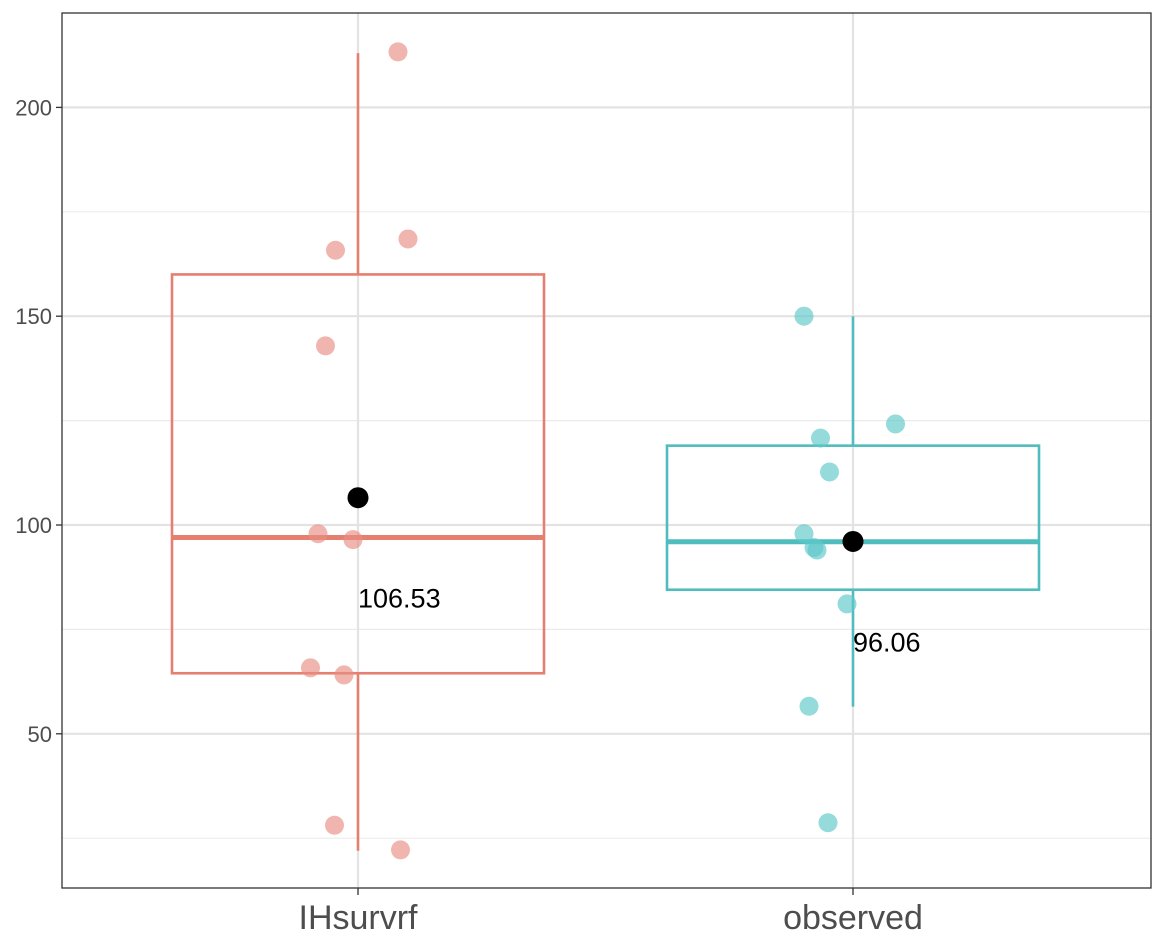 The height and width of the screenshot is (948, 1154). Describe the element at coordinates (399, 599) in the screenshot. I see `mean-label: 106.53` at that location.